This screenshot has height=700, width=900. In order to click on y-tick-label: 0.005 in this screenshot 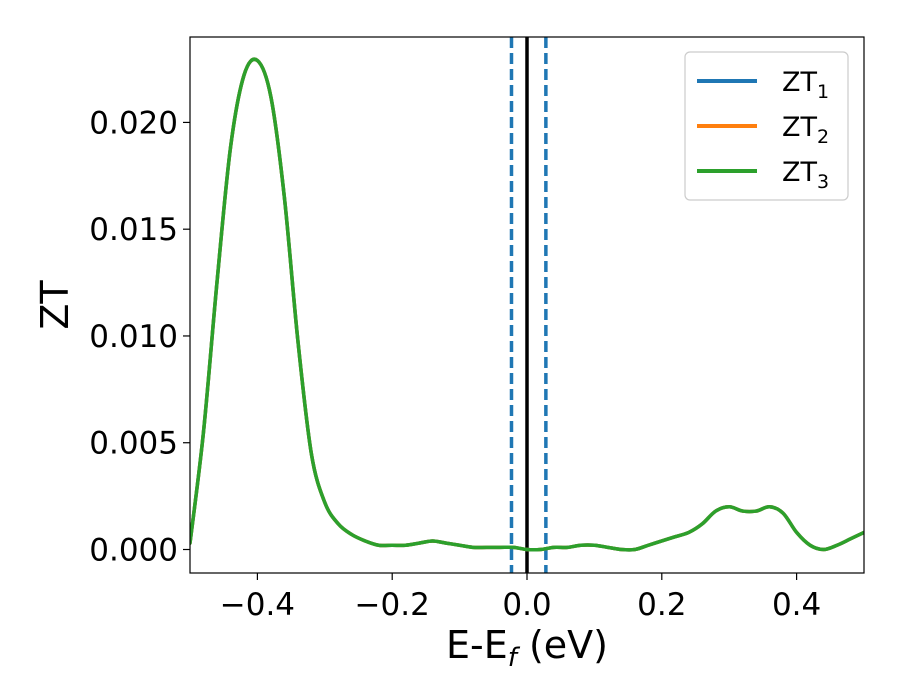, I will do `click(133, 444)`.